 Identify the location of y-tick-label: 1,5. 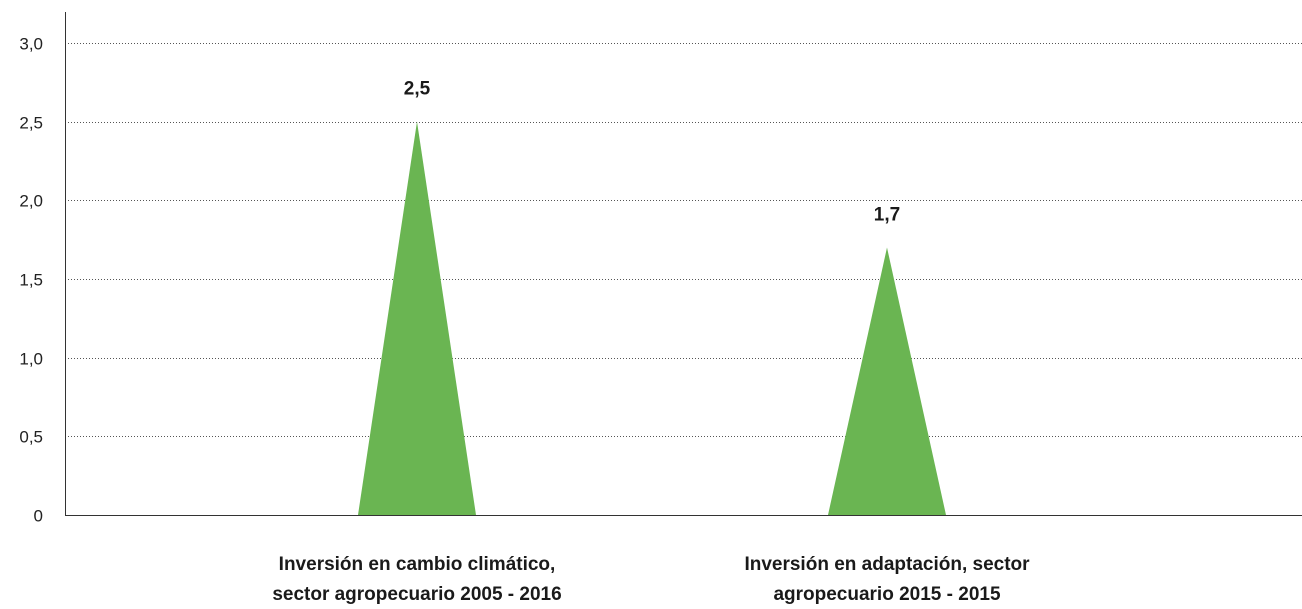
(31, 280).